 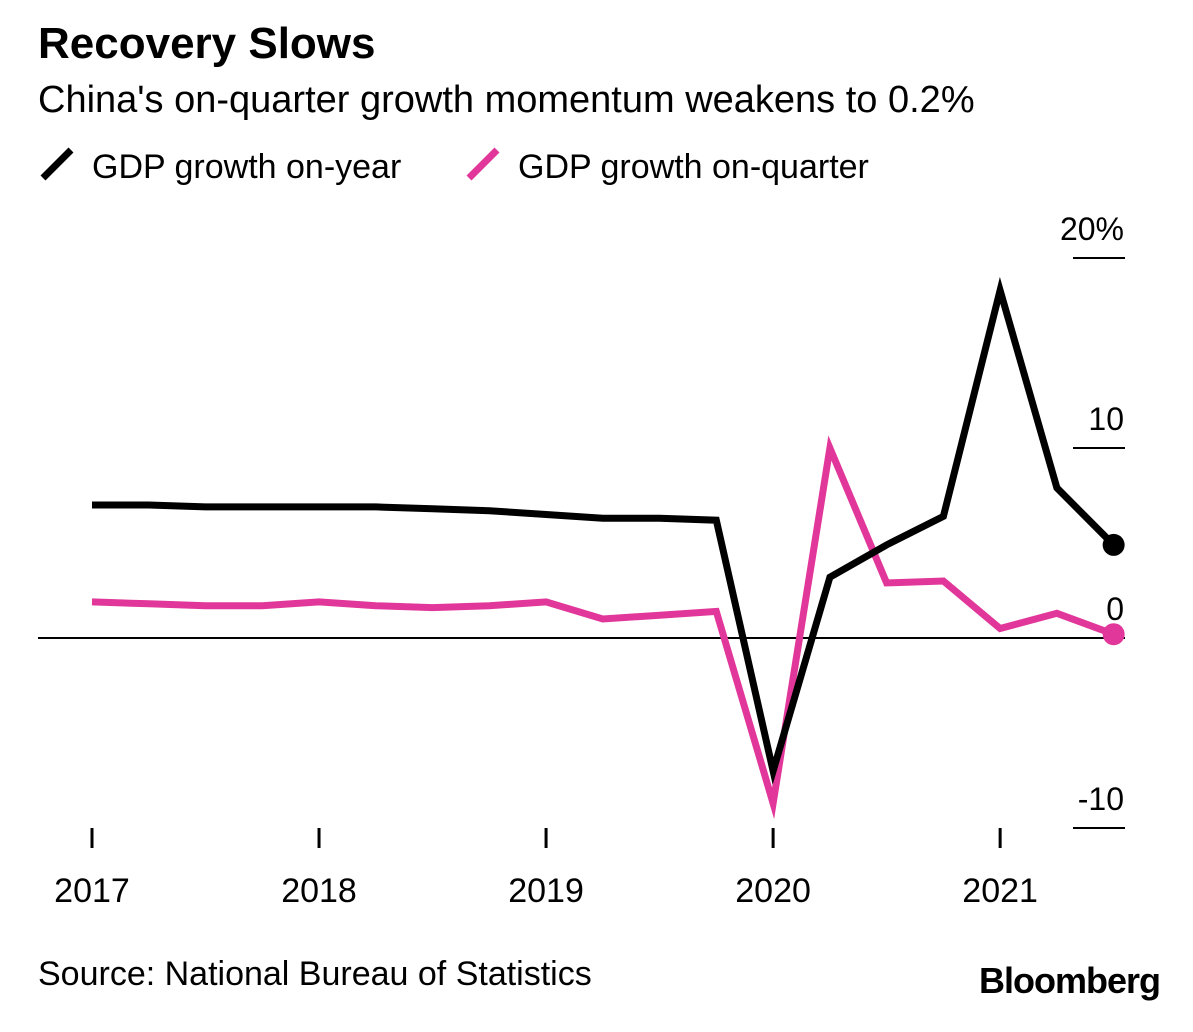 I want to click on x-tick-label: 2019, so click(x=546, y=891).